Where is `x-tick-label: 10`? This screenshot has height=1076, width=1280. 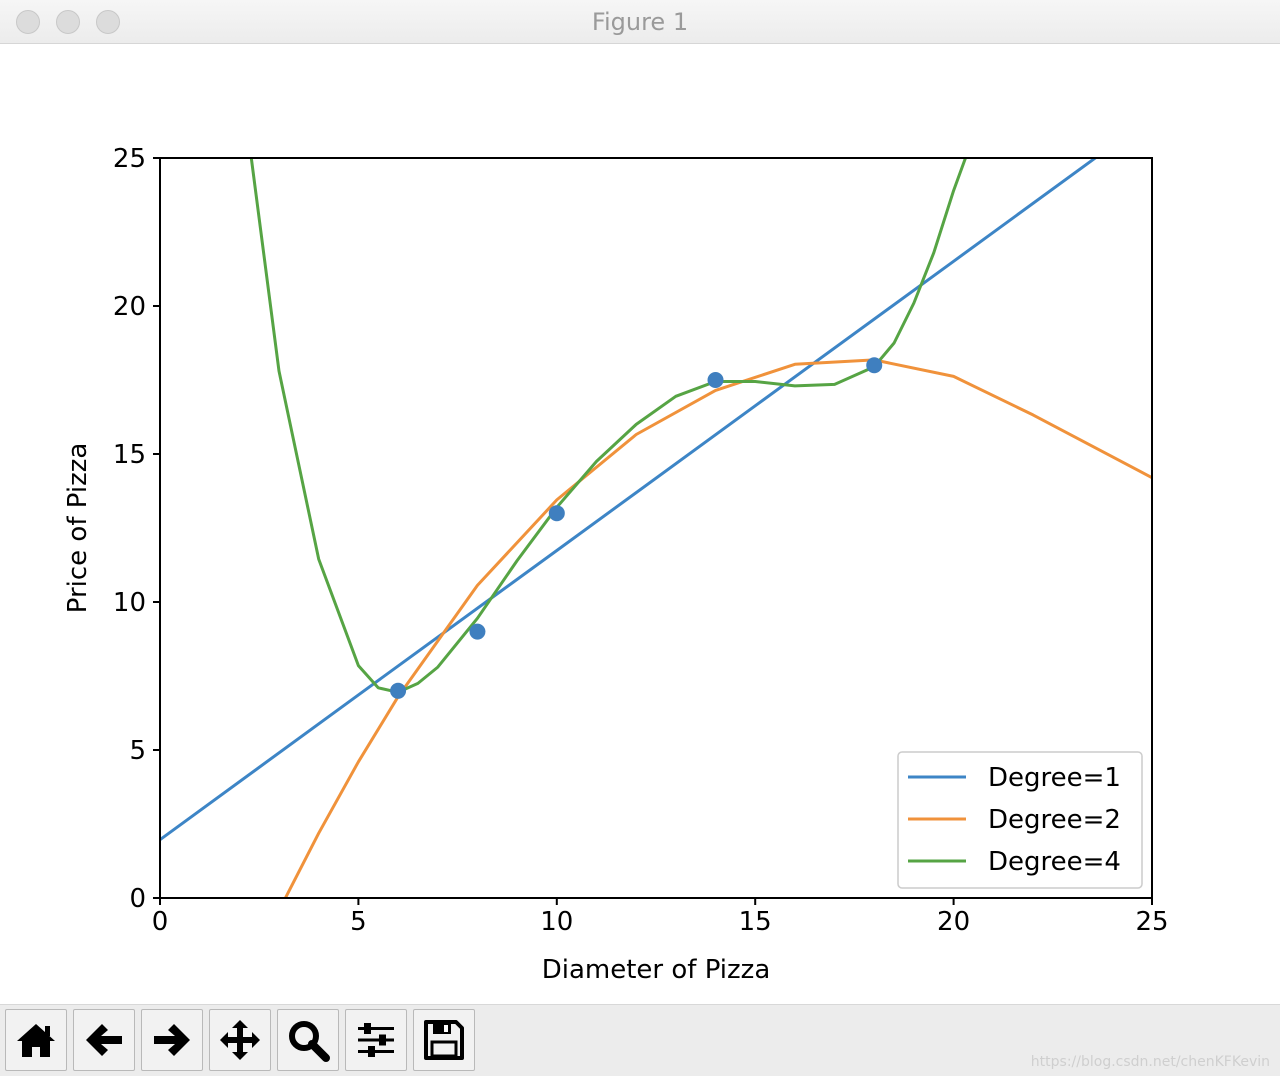
x-tick-label: 10 is located at coordinates (556, 922).